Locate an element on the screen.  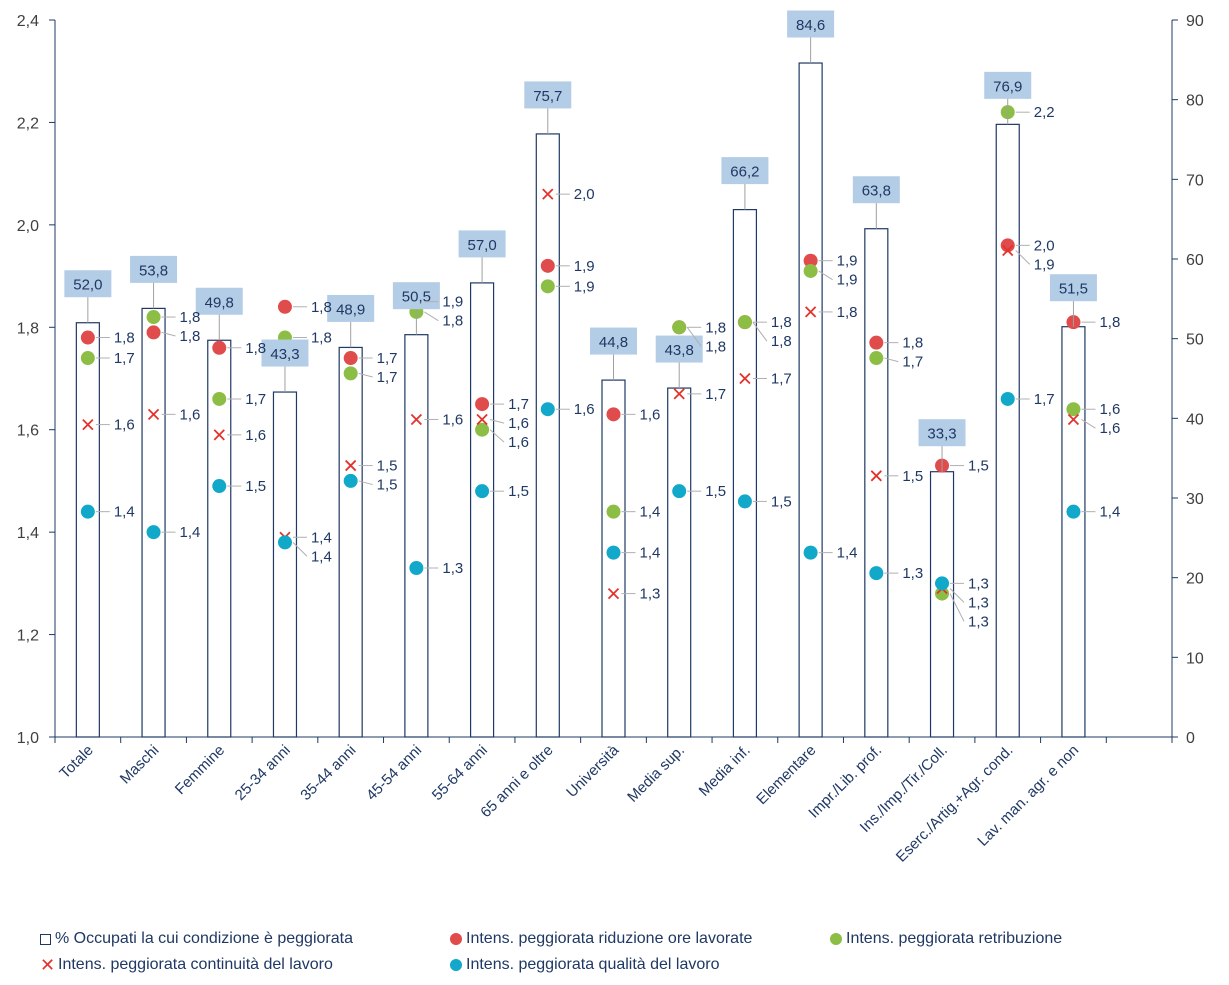
bar-value-label: 51,5 is located at coordinates (1073, 289).